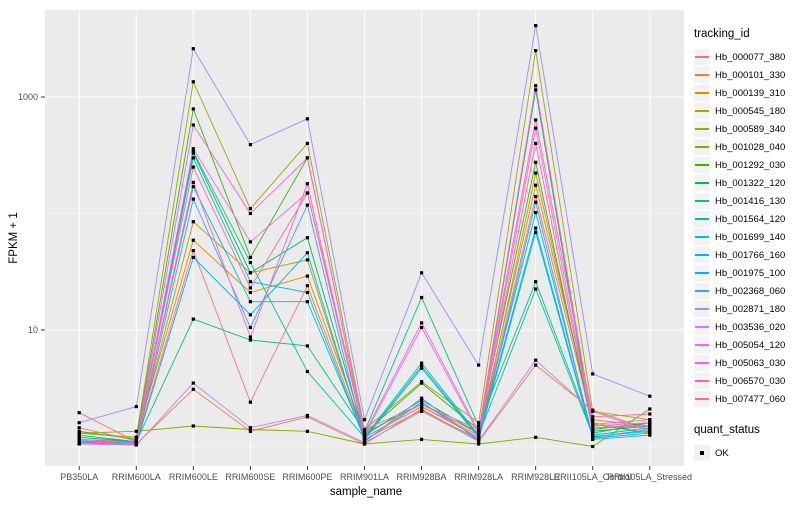 Image resolution: width=800 pixels, height=505 pixels. I want to click on x-tick-label: RRIM928LE, so click(535, 477).